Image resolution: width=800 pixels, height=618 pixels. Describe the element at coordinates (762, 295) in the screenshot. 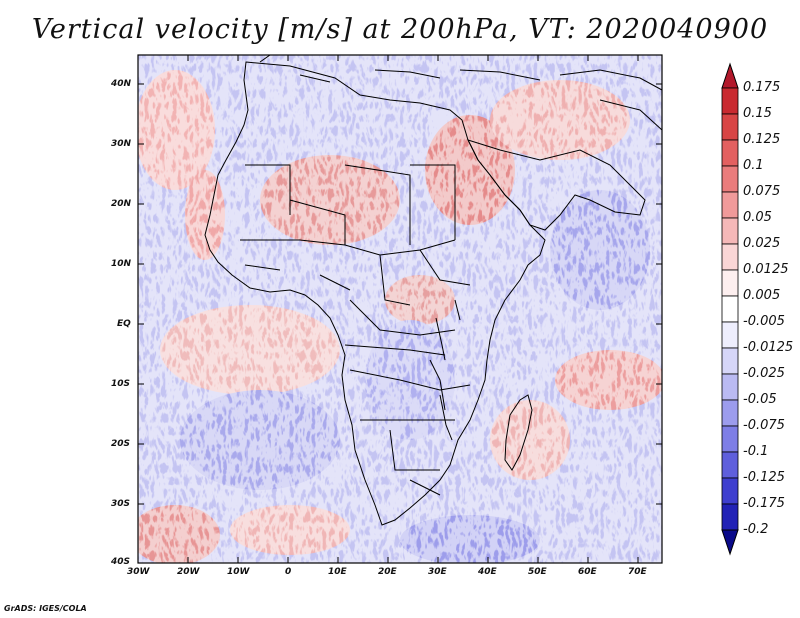

I see `colorbar-label: 0.005` at that location.